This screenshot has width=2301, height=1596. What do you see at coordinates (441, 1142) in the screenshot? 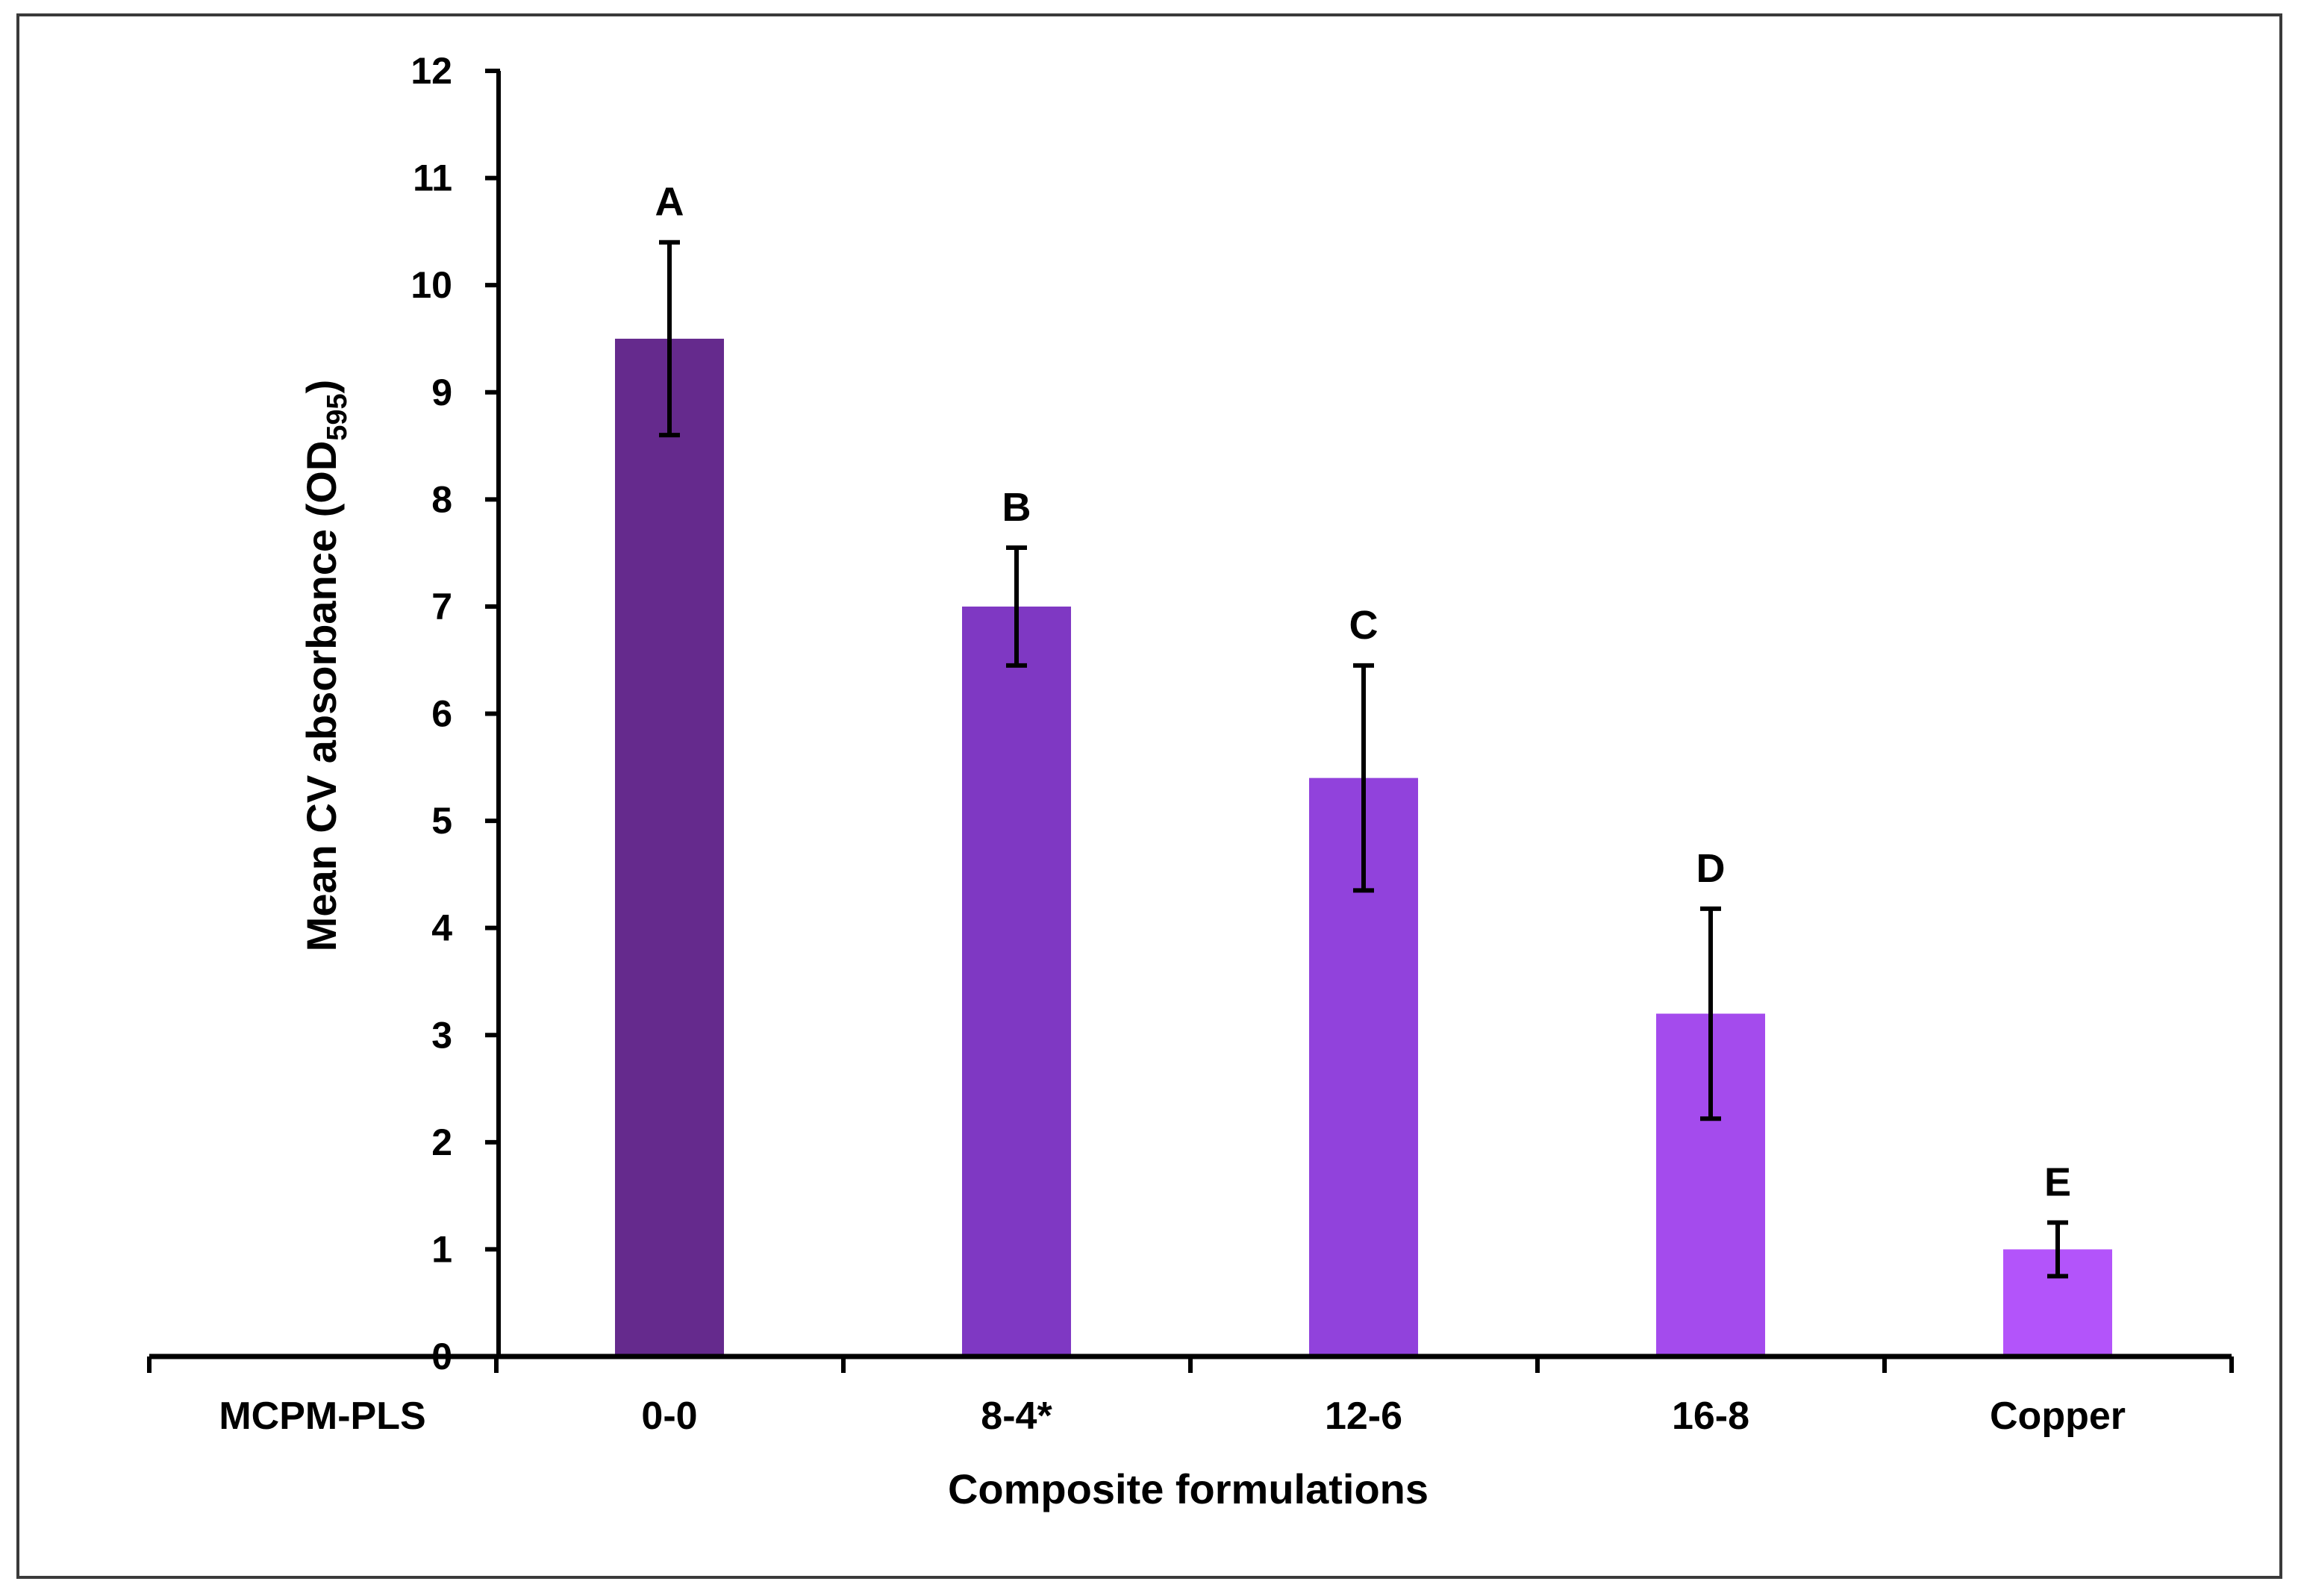
I see `y-tick-label: 2` at bounding box center [441, 1142].